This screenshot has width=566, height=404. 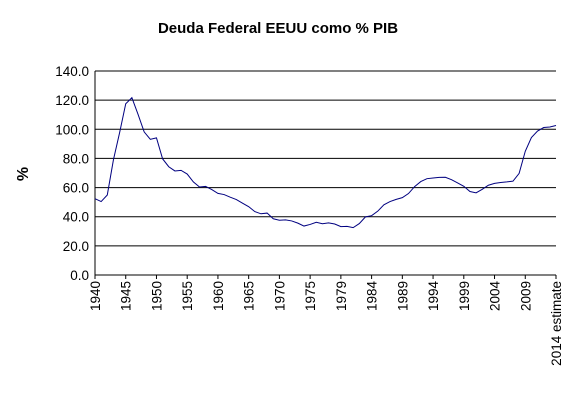 What do you see at coordinates (279, 296) in the screenshot?
I see `x-tick-label: 1970` at bounding box center [279, 296].